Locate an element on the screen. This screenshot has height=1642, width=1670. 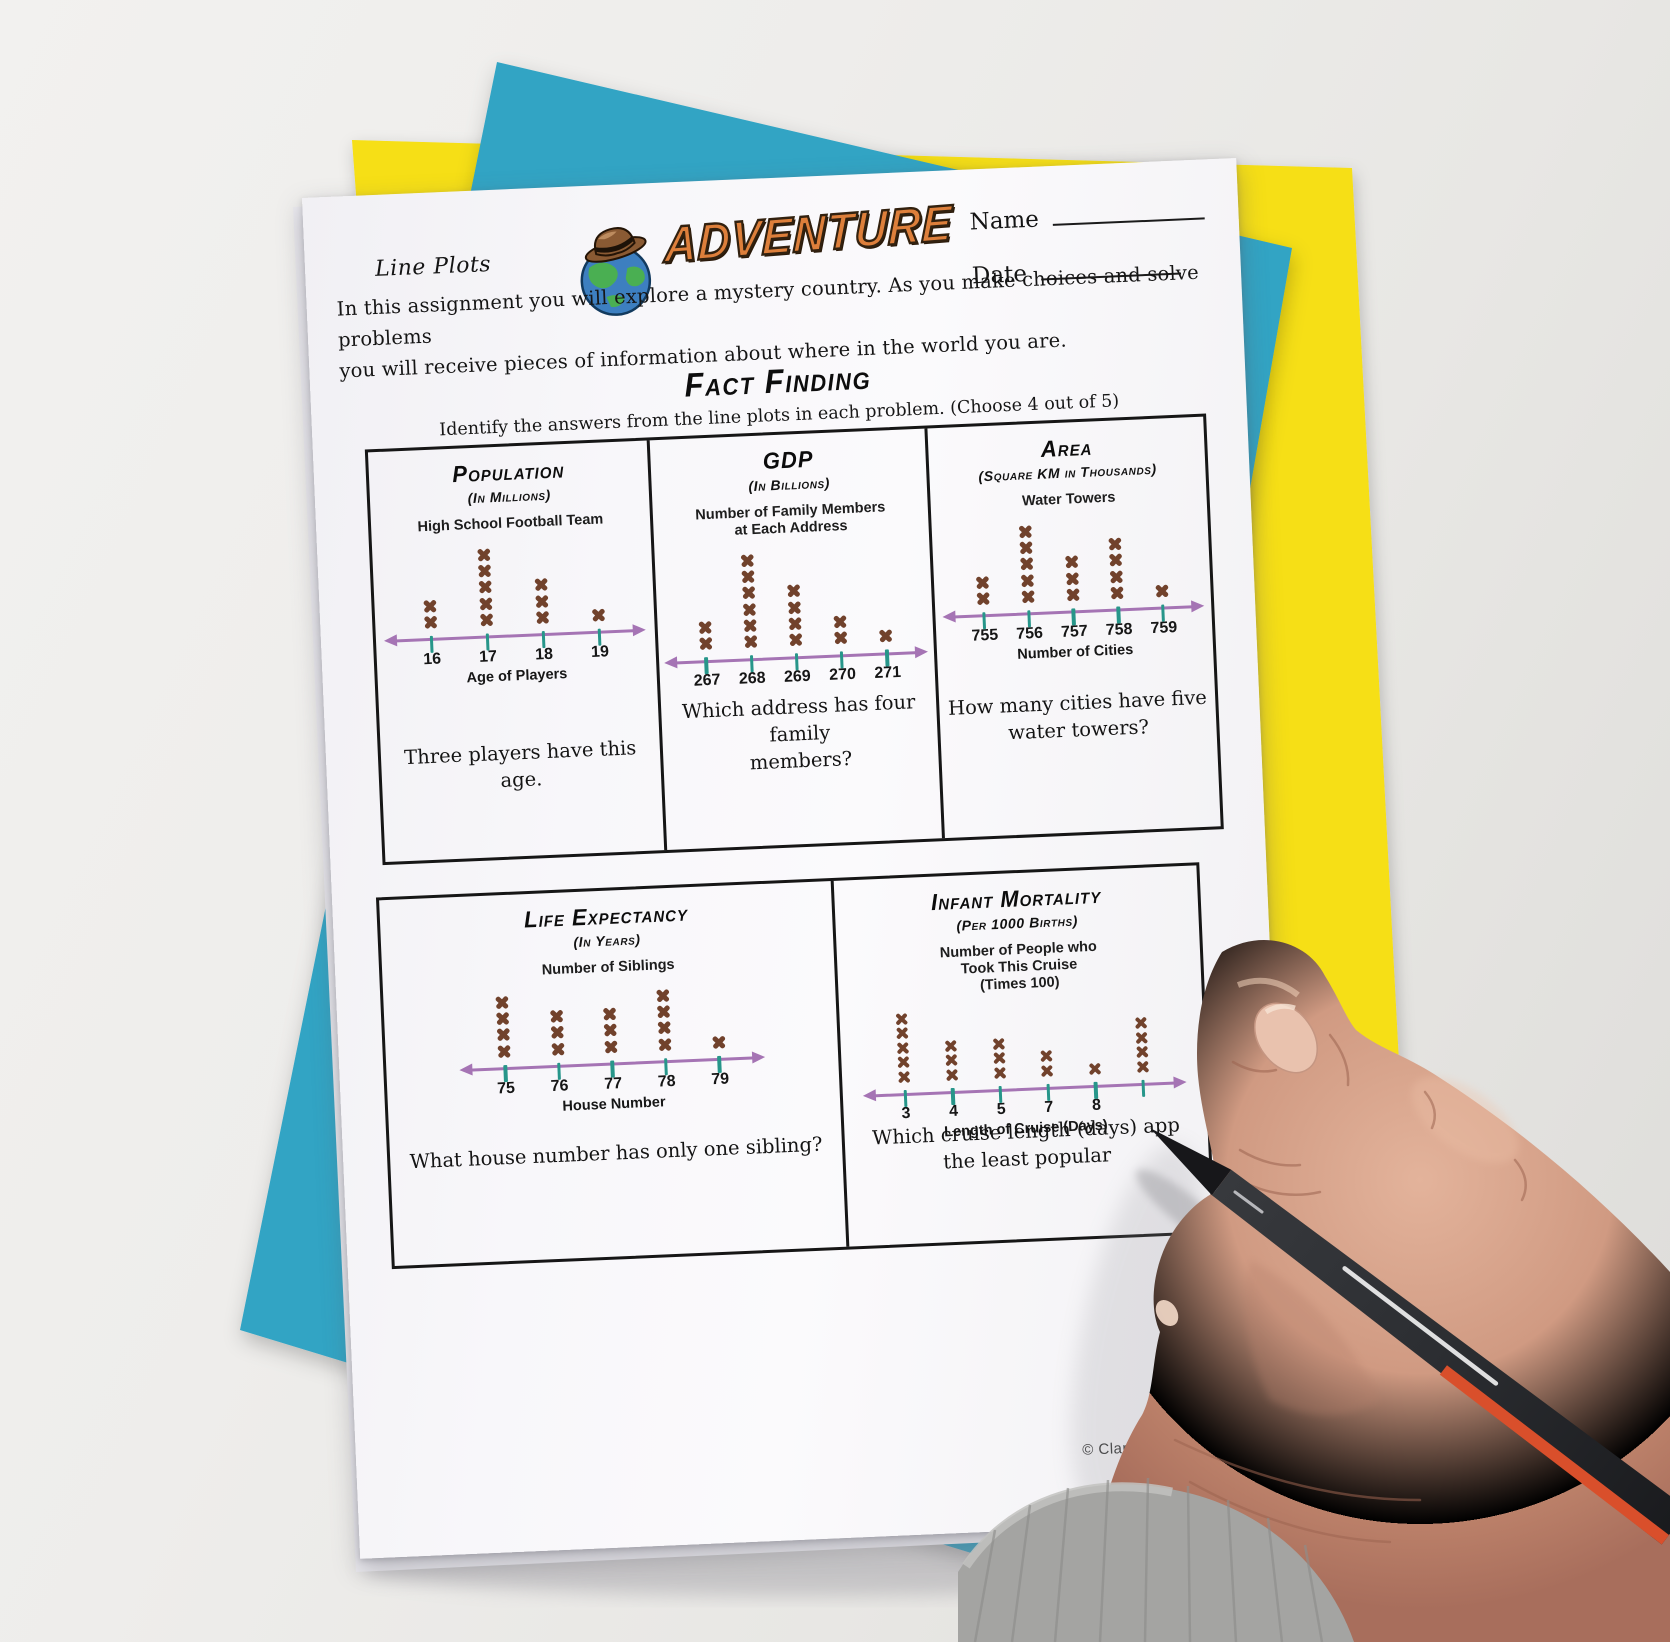
line-plot: 755 756 757 758 759 is located at coordinates (1073, 579).